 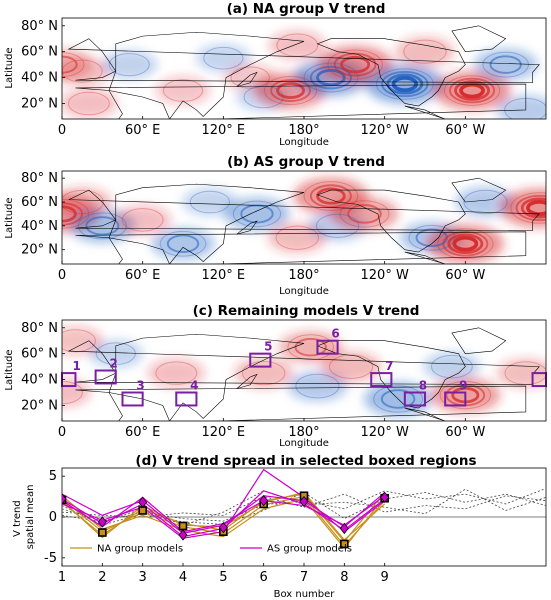 What do you see at coordinates (423, 386) in the screenshot?
I see `box-label-8: 8` at bounding box center [423, 386].